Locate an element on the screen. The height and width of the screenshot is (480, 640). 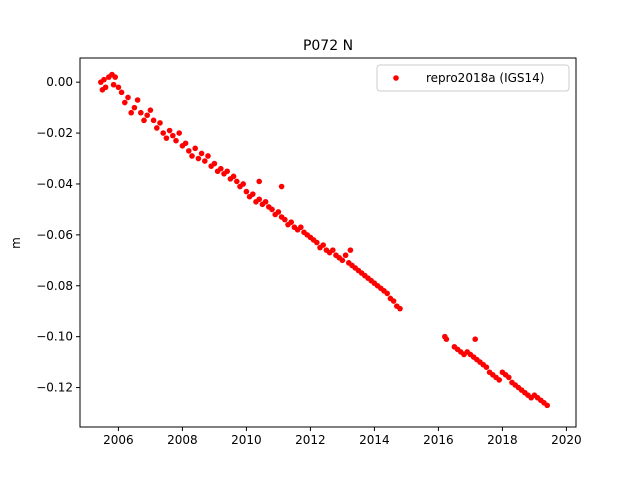
y-tick-label: −0.10 is located at coordinates (54, 337).